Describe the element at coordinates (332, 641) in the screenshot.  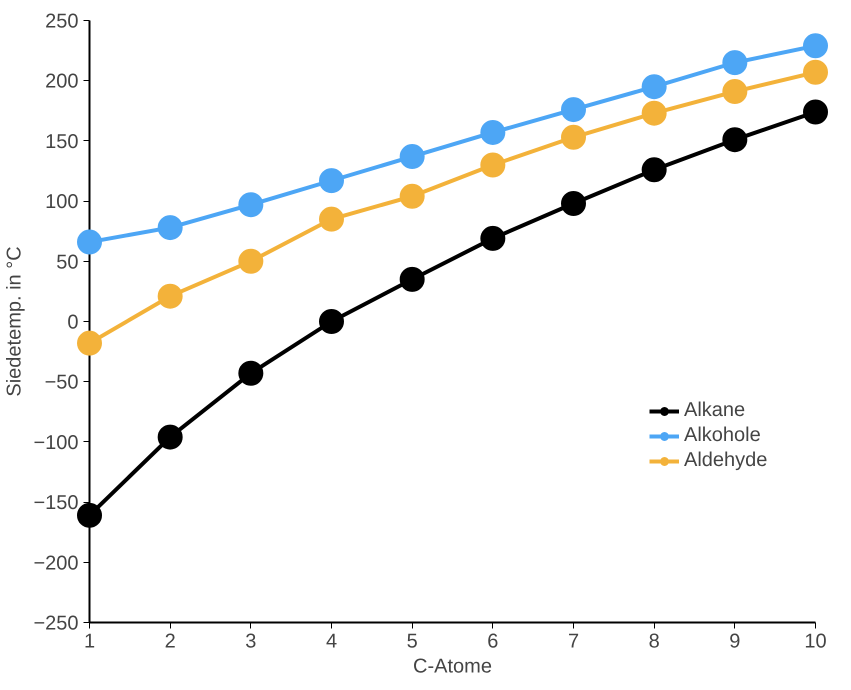
I see `x-tick-label: 4` at that location.